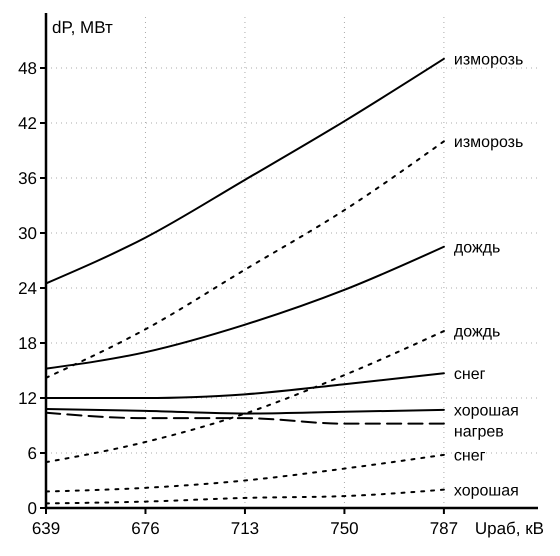 This screenshot has width=560, height=556. I want to click on x-tick-label: 750, so click(344, 528).